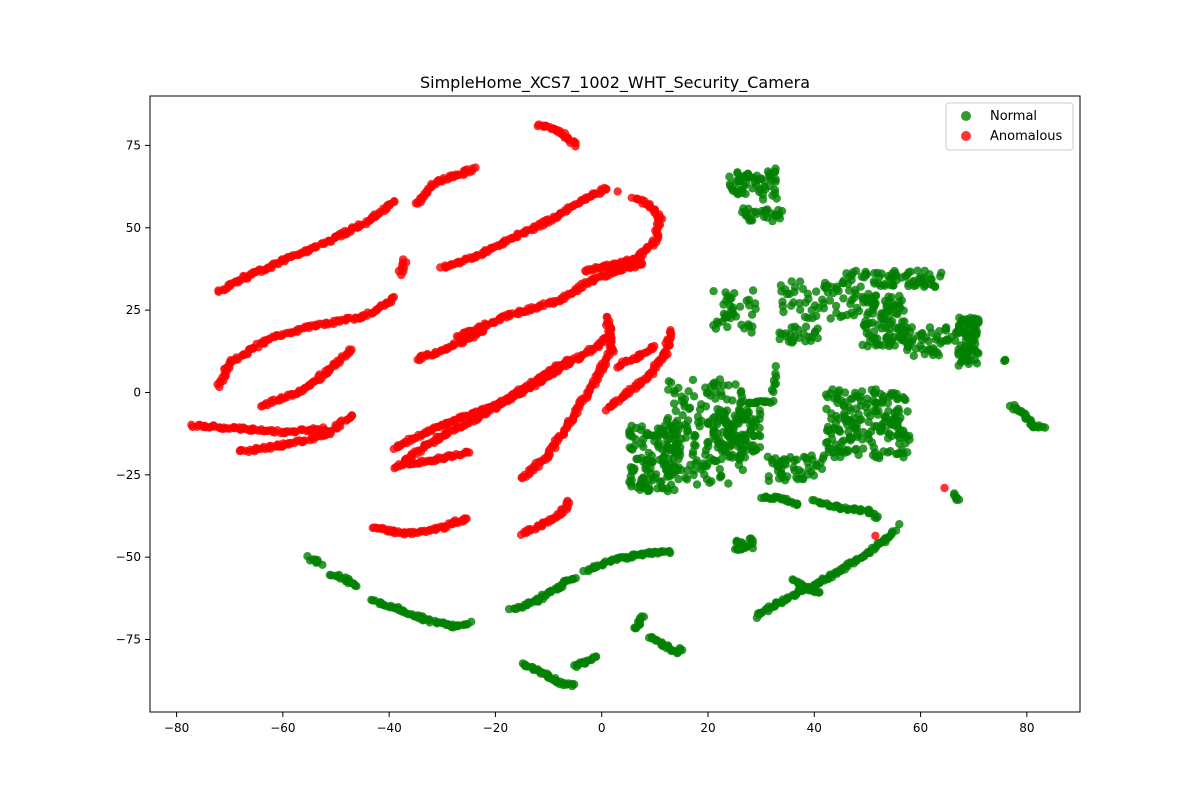 This screenshot has width=1200, height=800. I want to click on x-tick-label: 40, so click(814, 728).